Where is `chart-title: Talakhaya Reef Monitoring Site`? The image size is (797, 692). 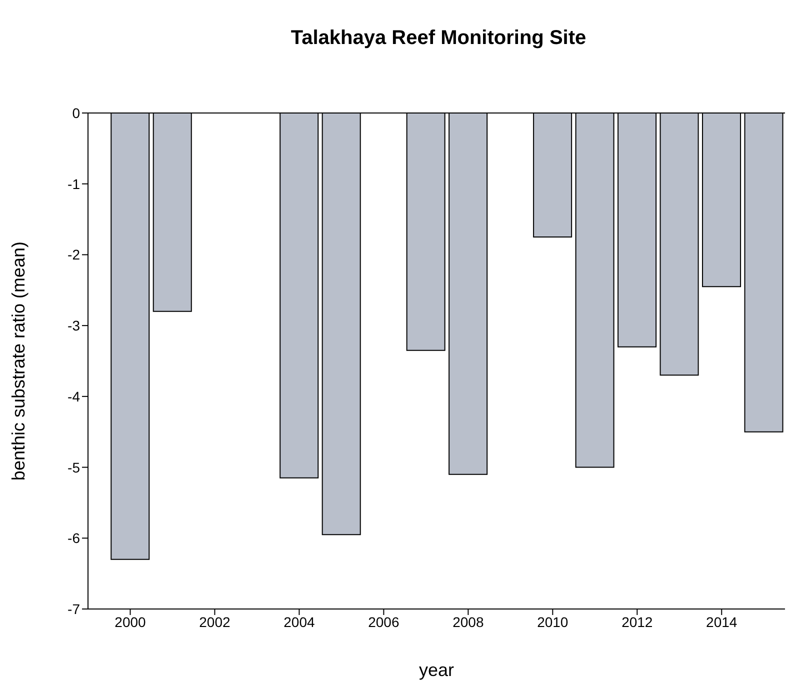 chart-title: Talakhaya Reef Monitoring Site is located at coordinates (439, 38).